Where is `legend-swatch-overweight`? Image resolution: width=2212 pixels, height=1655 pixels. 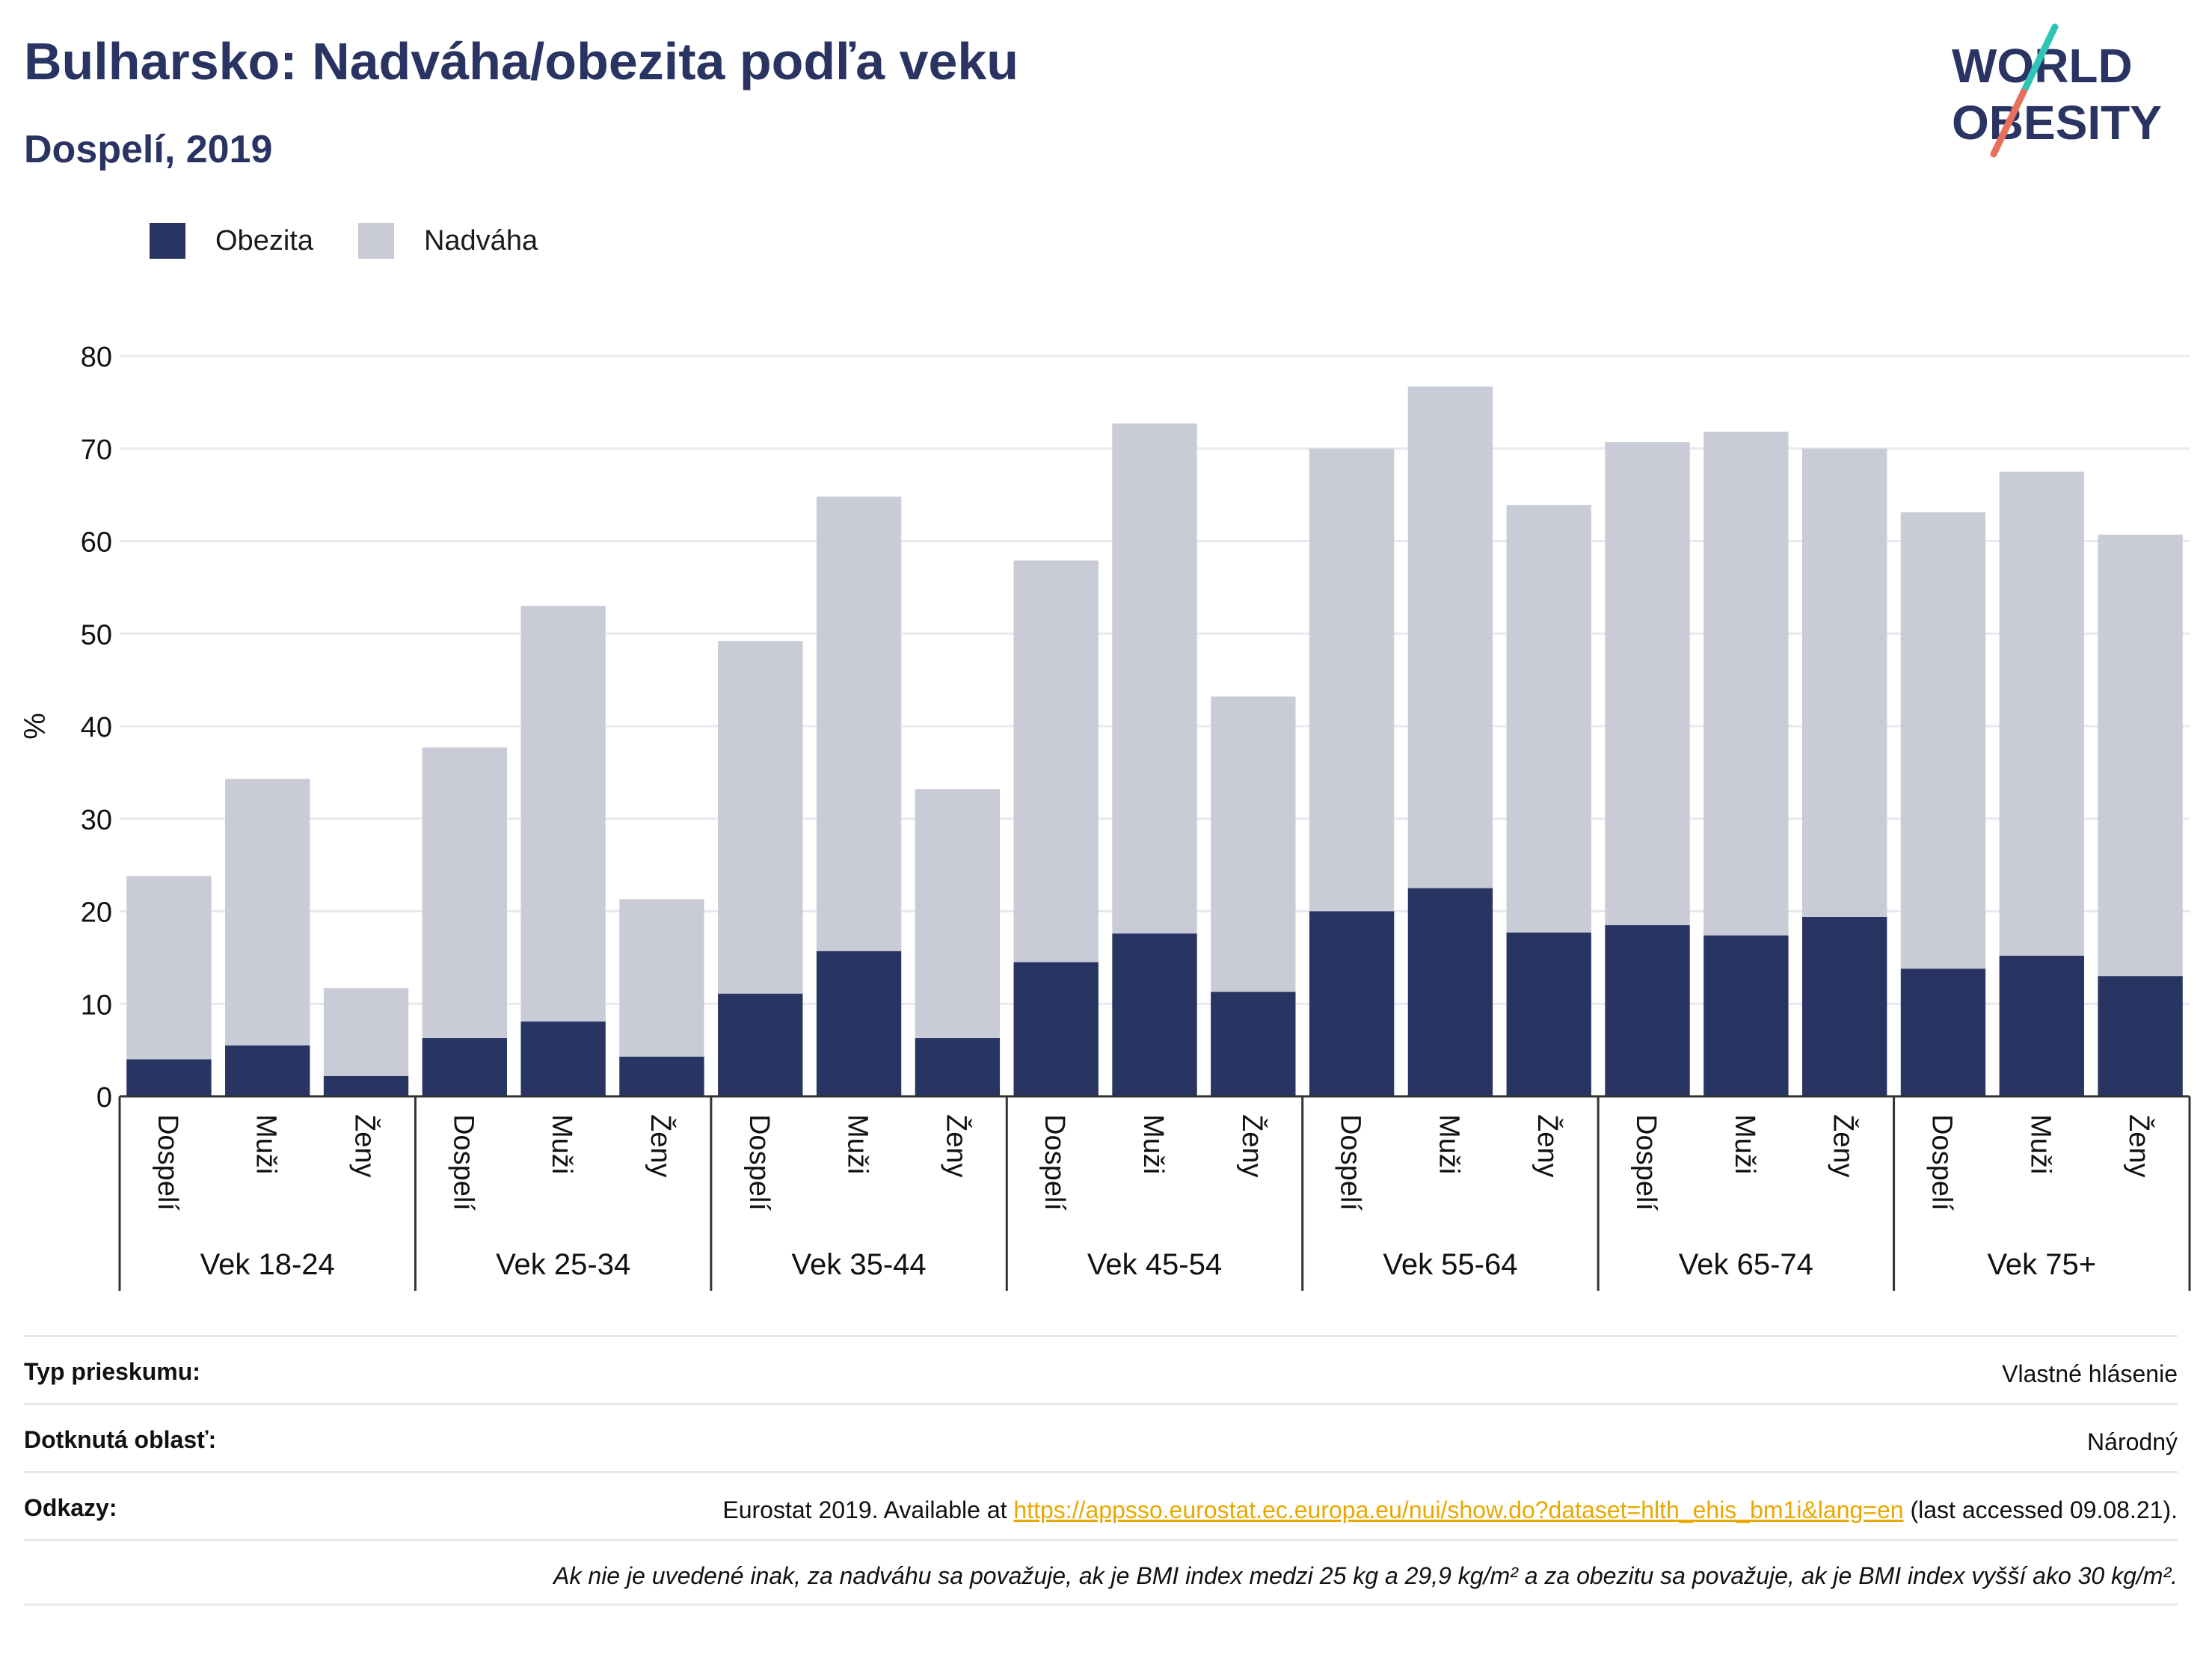 legend-swatch-overweight is located at coordinates (375, 241).